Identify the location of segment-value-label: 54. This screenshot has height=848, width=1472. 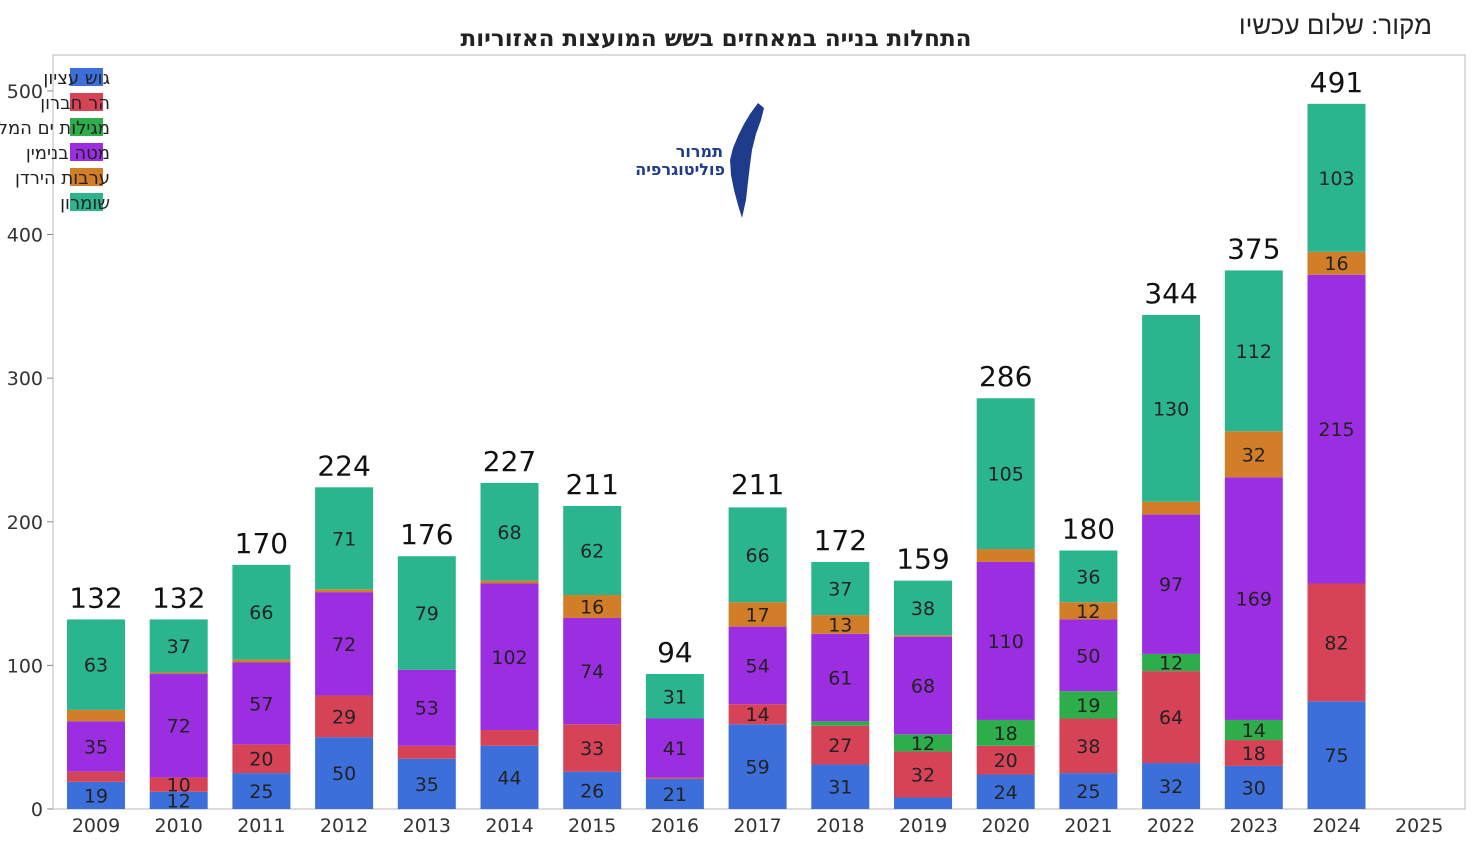
(758, 666).